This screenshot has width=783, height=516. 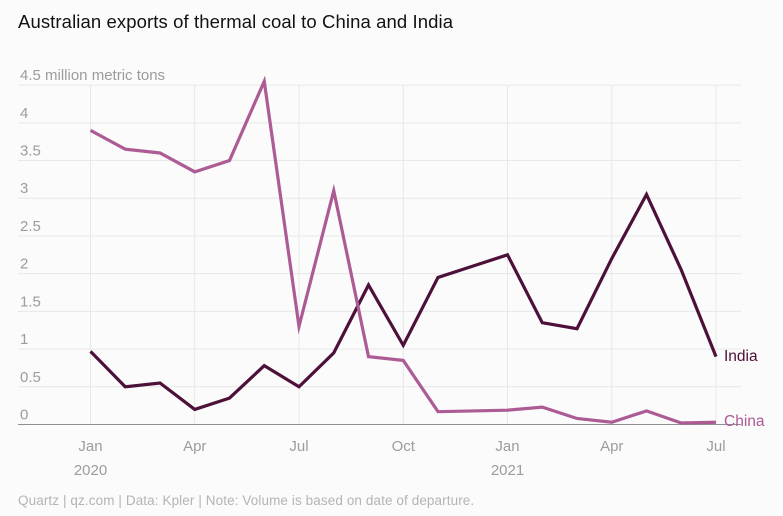 I want to click on series-label-india: India, so click(x=741, y=356).